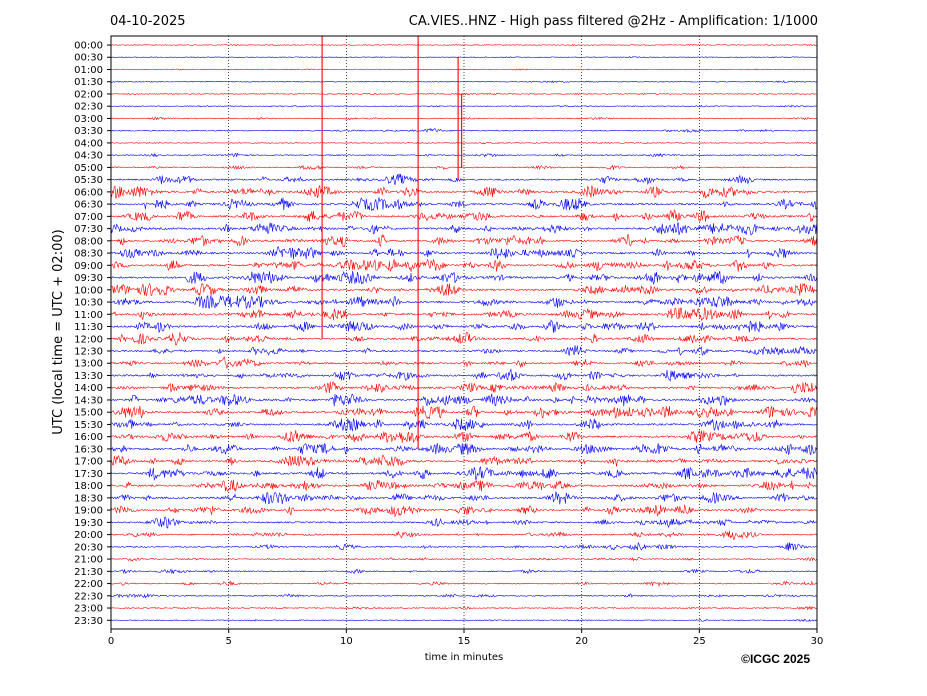 This screenshot has width=927, height=696. Describe the element at coordinates (88, 58) in the screenshot. I see `y-tick-label: 00:30` at that location.